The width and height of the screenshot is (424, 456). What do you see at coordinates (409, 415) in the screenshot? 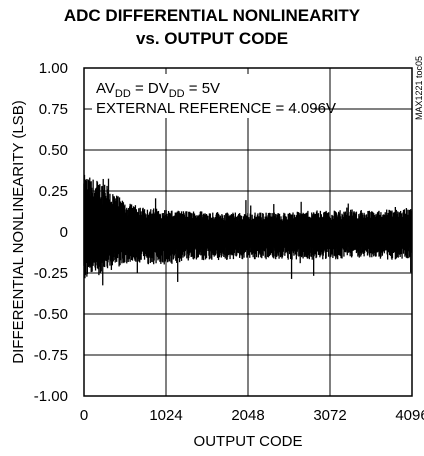
I see `x-tick-label: 4096` at bounding box center [409, 415].